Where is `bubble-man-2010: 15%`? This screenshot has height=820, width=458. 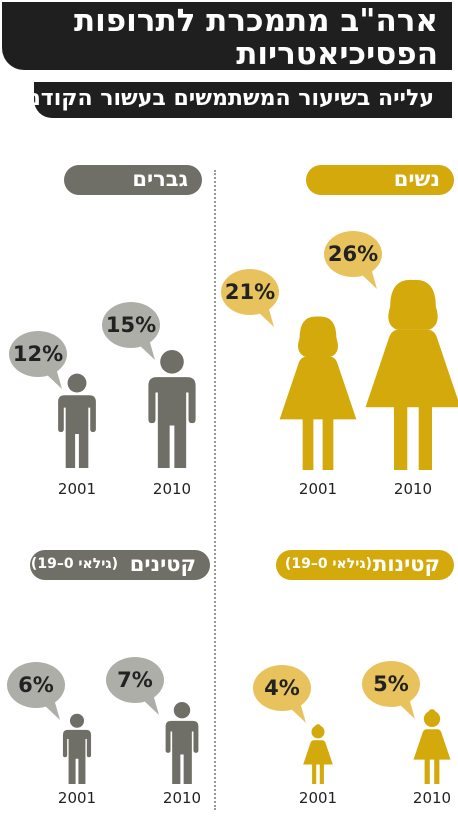
bubble-man-2010: 15% is located at coordinates (131, 331).